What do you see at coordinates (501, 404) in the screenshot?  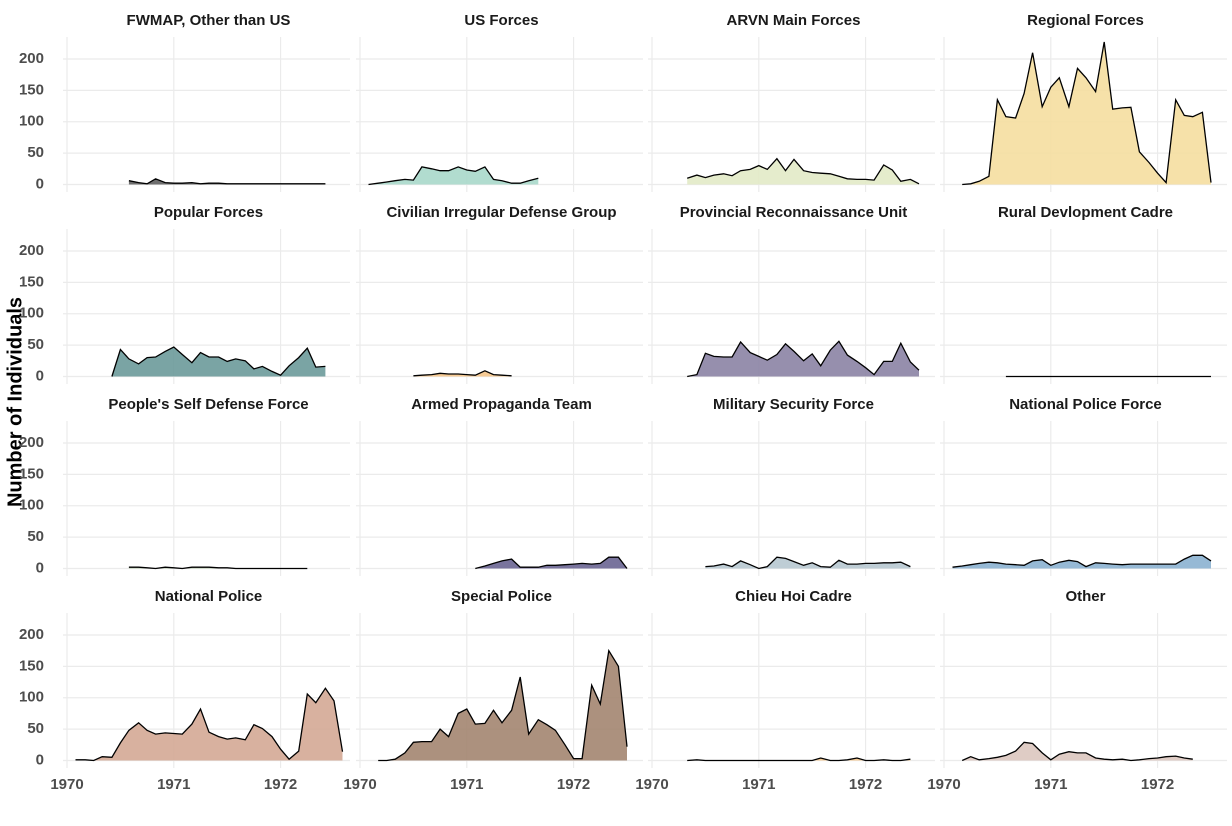 I see `panel-title: Armed Propaganda Team` at bounding box center [501, 404].